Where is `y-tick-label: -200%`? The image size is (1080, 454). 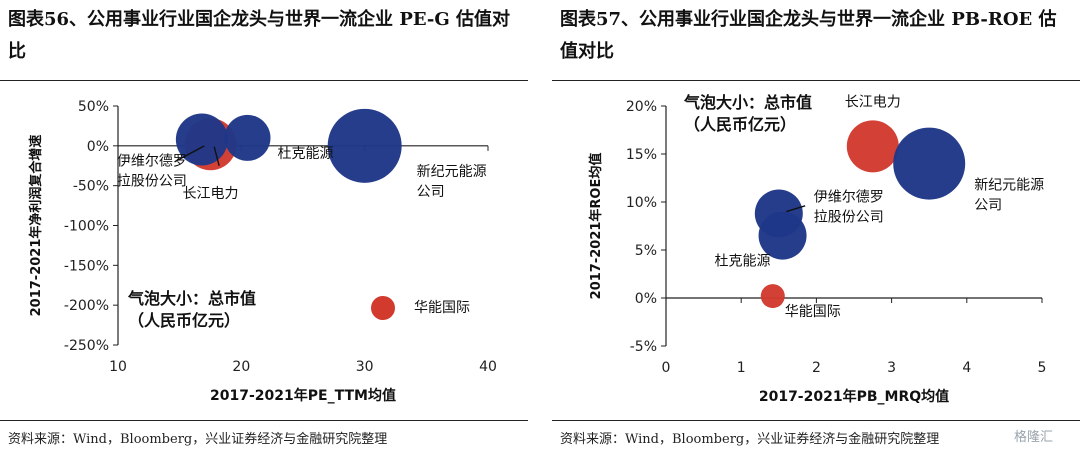
y-tick-label: -200% is located at coordinates (86, 306).